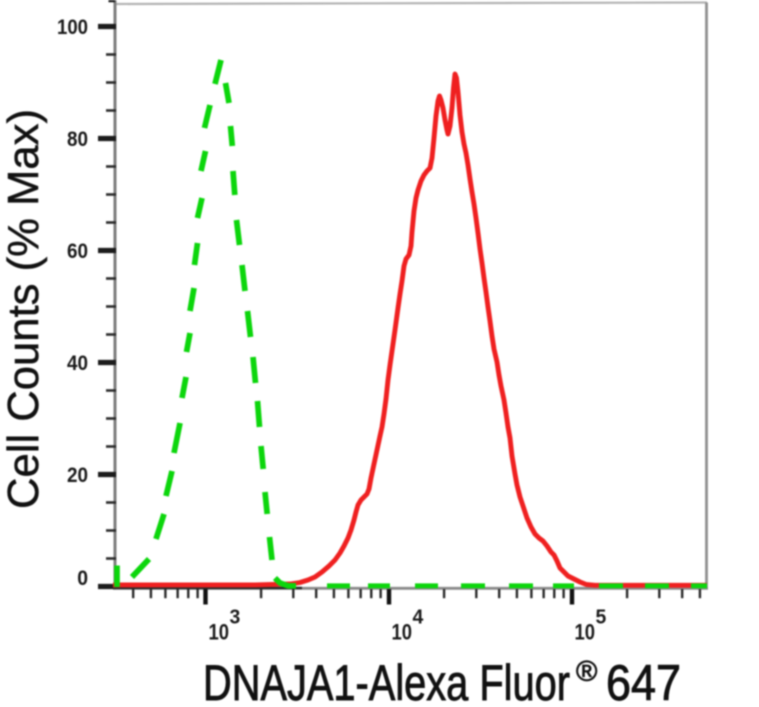  What do you see at coordinates (419, 618) in the screenshot?
I see `svg-text: 4` at bounding box center [419, 618].